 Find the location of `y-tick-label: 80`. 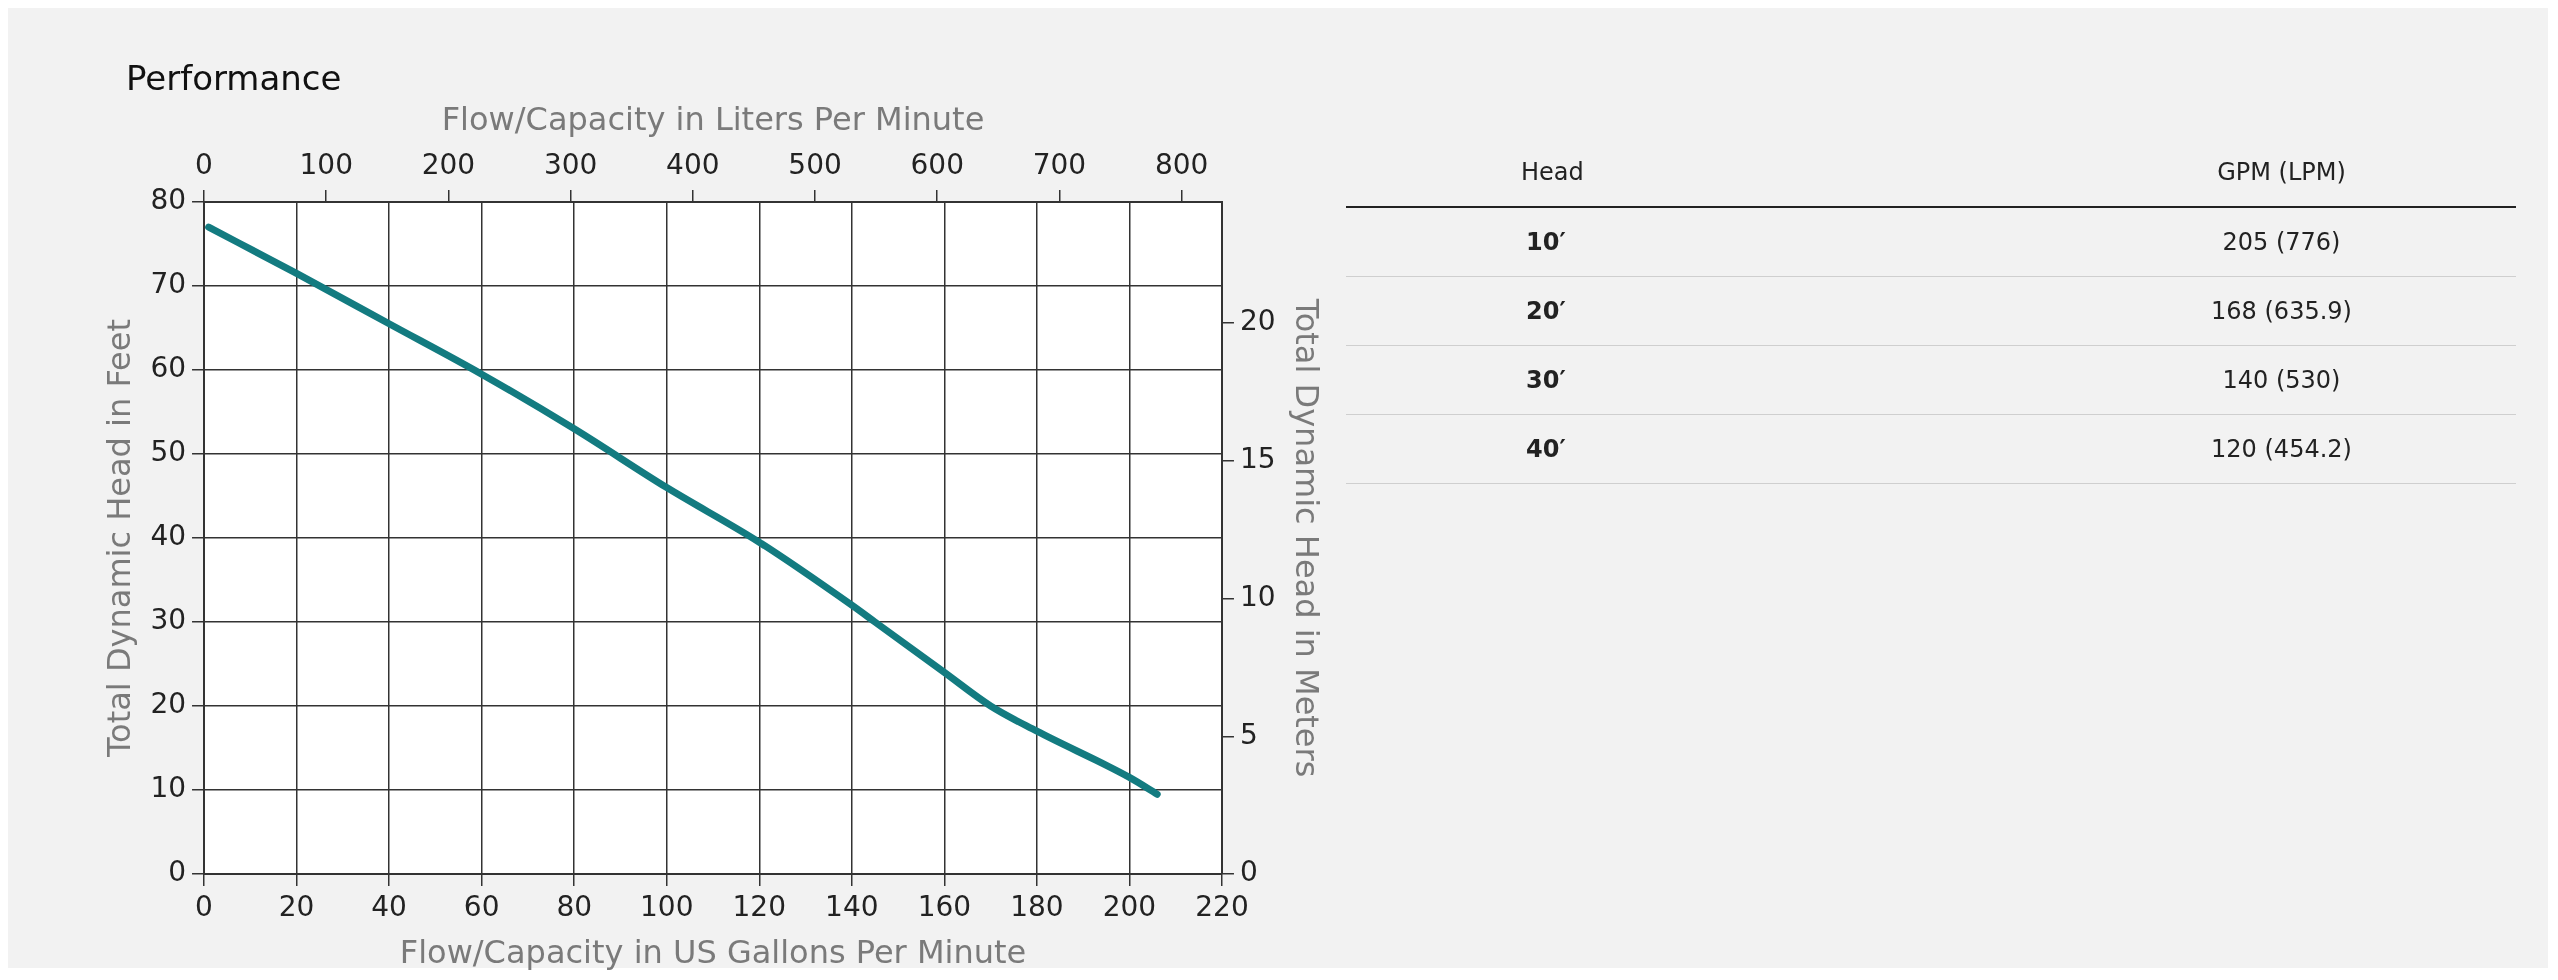

y-tick-label: 80 is located at coordinates (168, 200).